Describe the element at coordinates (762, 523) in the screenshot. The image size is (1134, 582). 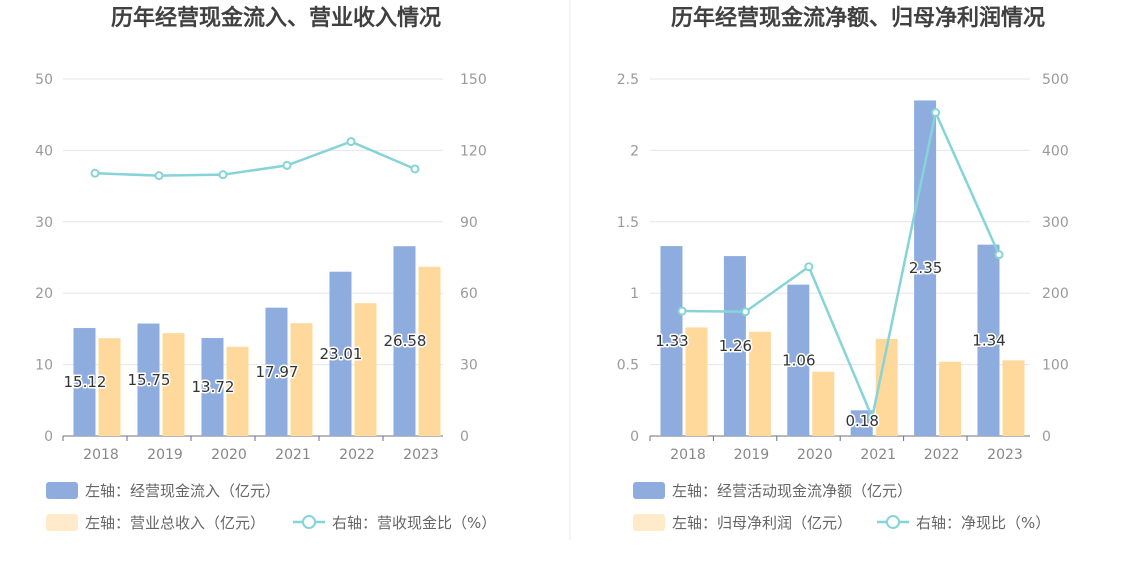
I see `legend-label-secondary: 左轴：归母净利润（亿元）` at that location.